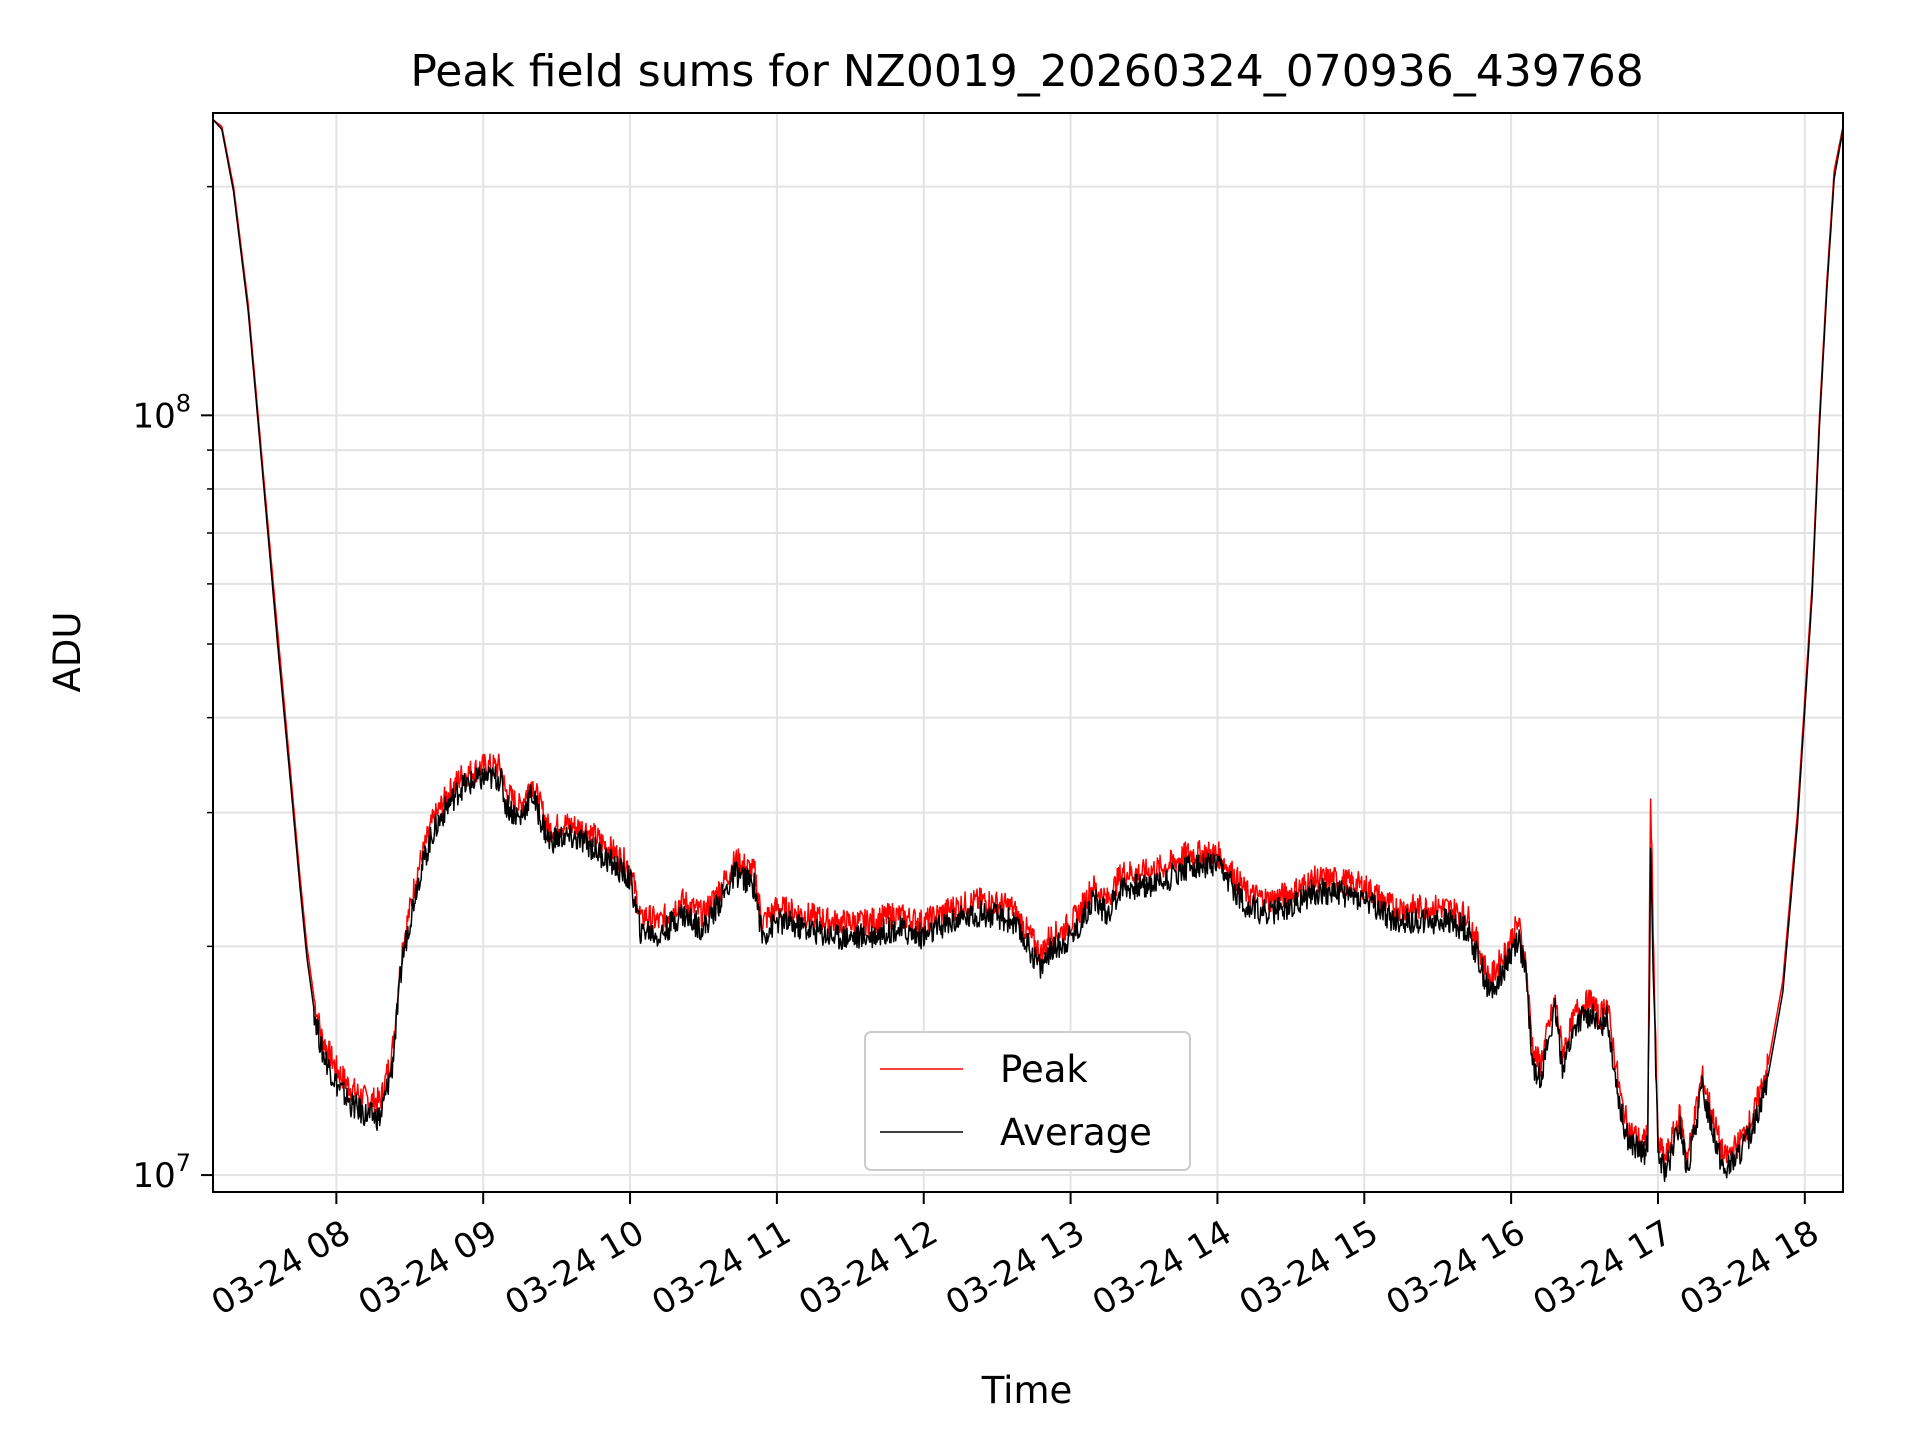 The height and width of the screenshot is (1440, 1920). Describe the element at coordinates (172, 690) in the screenshot. I see `y-axis: 10⁷ 10⁸` at that location.